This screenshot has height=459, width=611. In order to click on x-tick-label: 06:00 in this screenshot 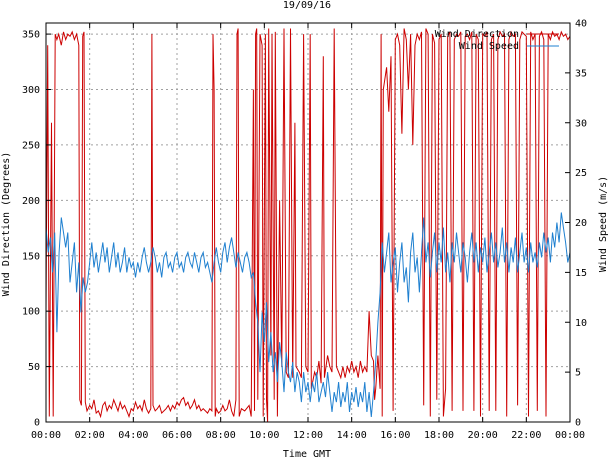, I will do `click(177, 435)`.